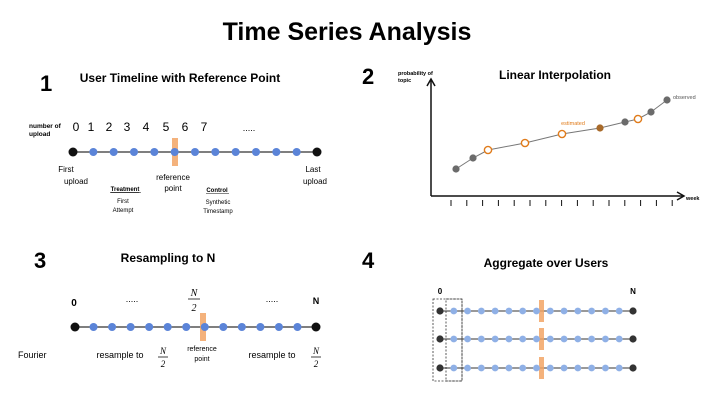 This screenshot has height=401, width=713. What do you see at coordinates (313, 169) in the screenshot?
I see `last-upload-label-1: Last` at bounding box center [313, 169].